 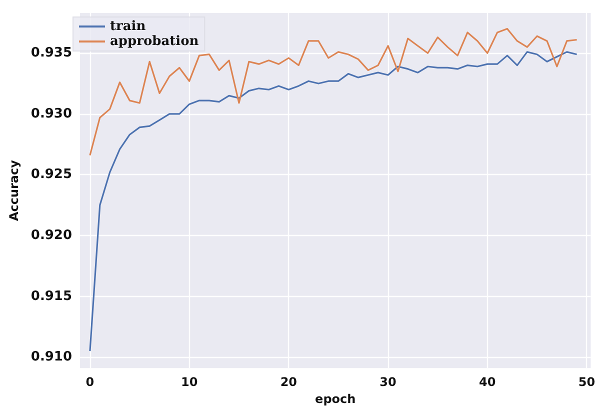 What do you see at coordinates (335, 399) in the screenshot?
I see `x-axis-title: epoch` at bounding box center [335, 399].